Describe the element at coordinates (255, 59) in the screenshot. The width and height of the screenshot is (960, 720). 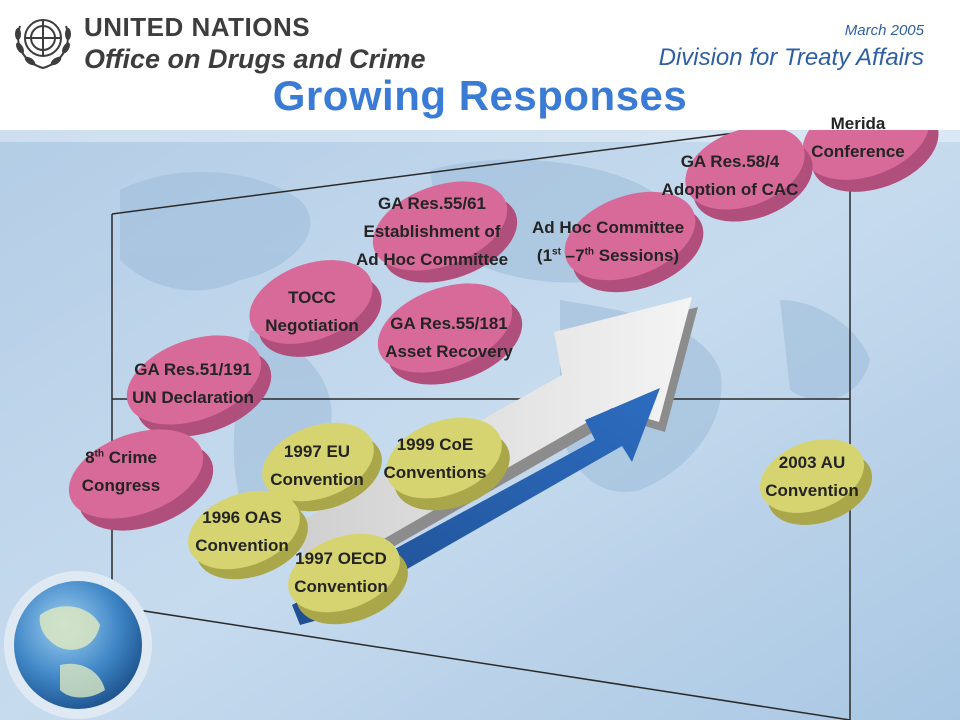
I see `org-name-line2: Office on Drugs and Crime` at that location.